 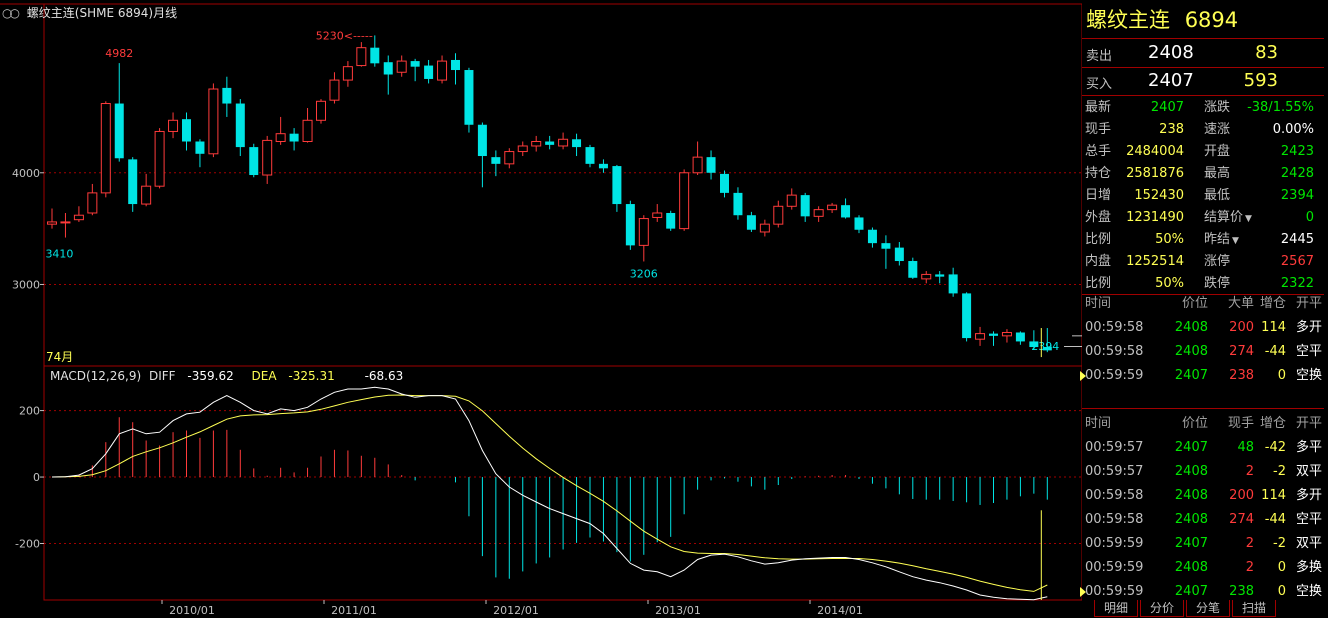 I want to click on tab-detail: 明细, so click(x=1116, y=608).